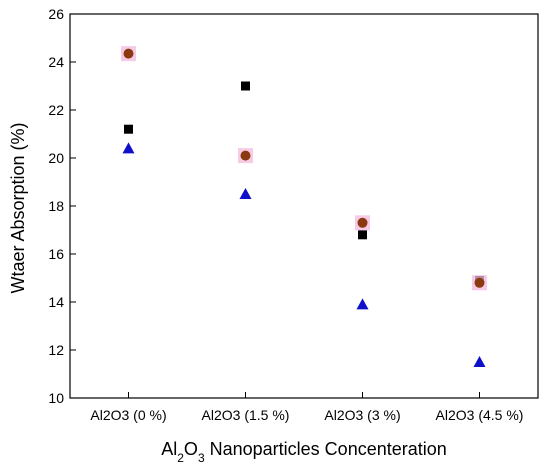 The height and width of the screenshot is (466, 550). Describe the element at coordinates (201, 458) in the screenshot. I see `x-axis-title-part: 3` at that location.